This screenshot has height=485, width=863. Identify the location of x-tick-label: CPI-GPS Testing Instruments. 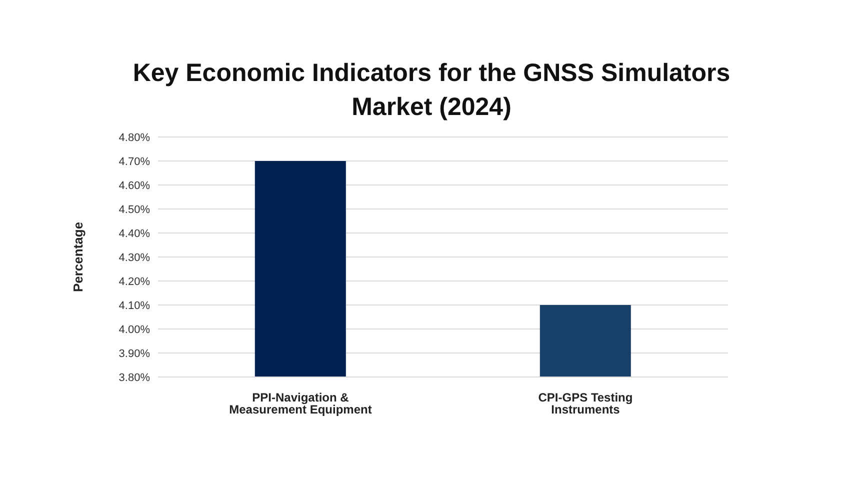
(585, 403).